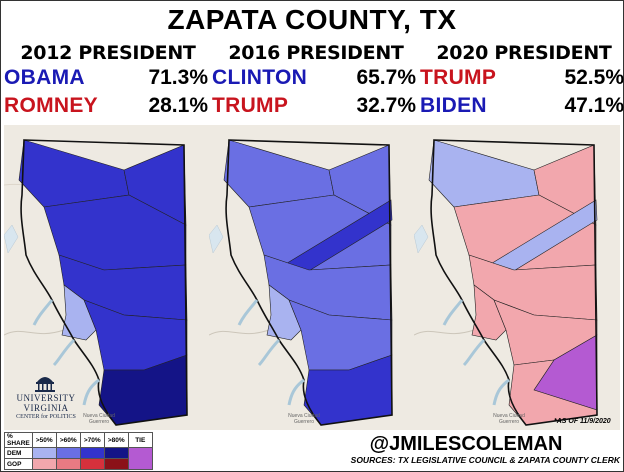  I want to click on candidate-share: 47.1%, so click(594, 105).